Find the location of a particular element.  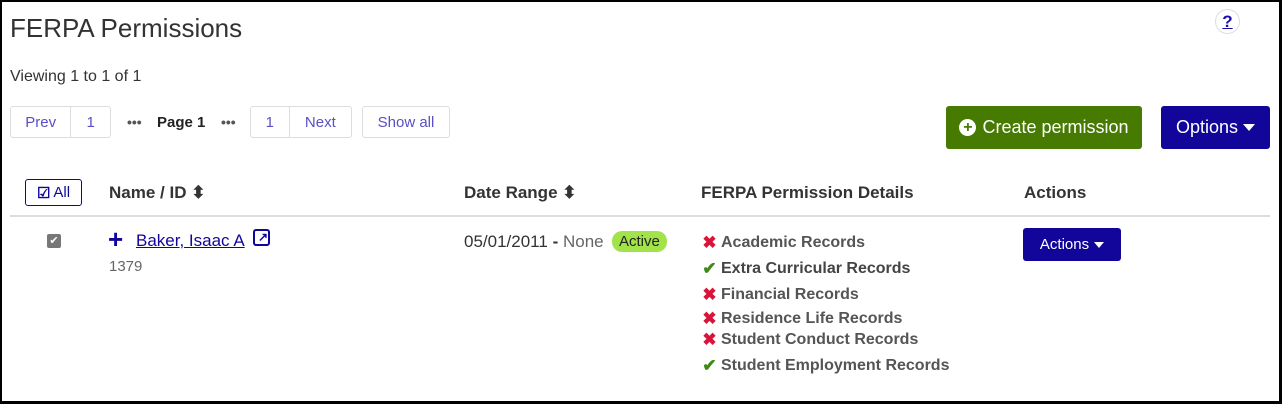

select-all-button: ☑ All is located at coordinates (53, 192).